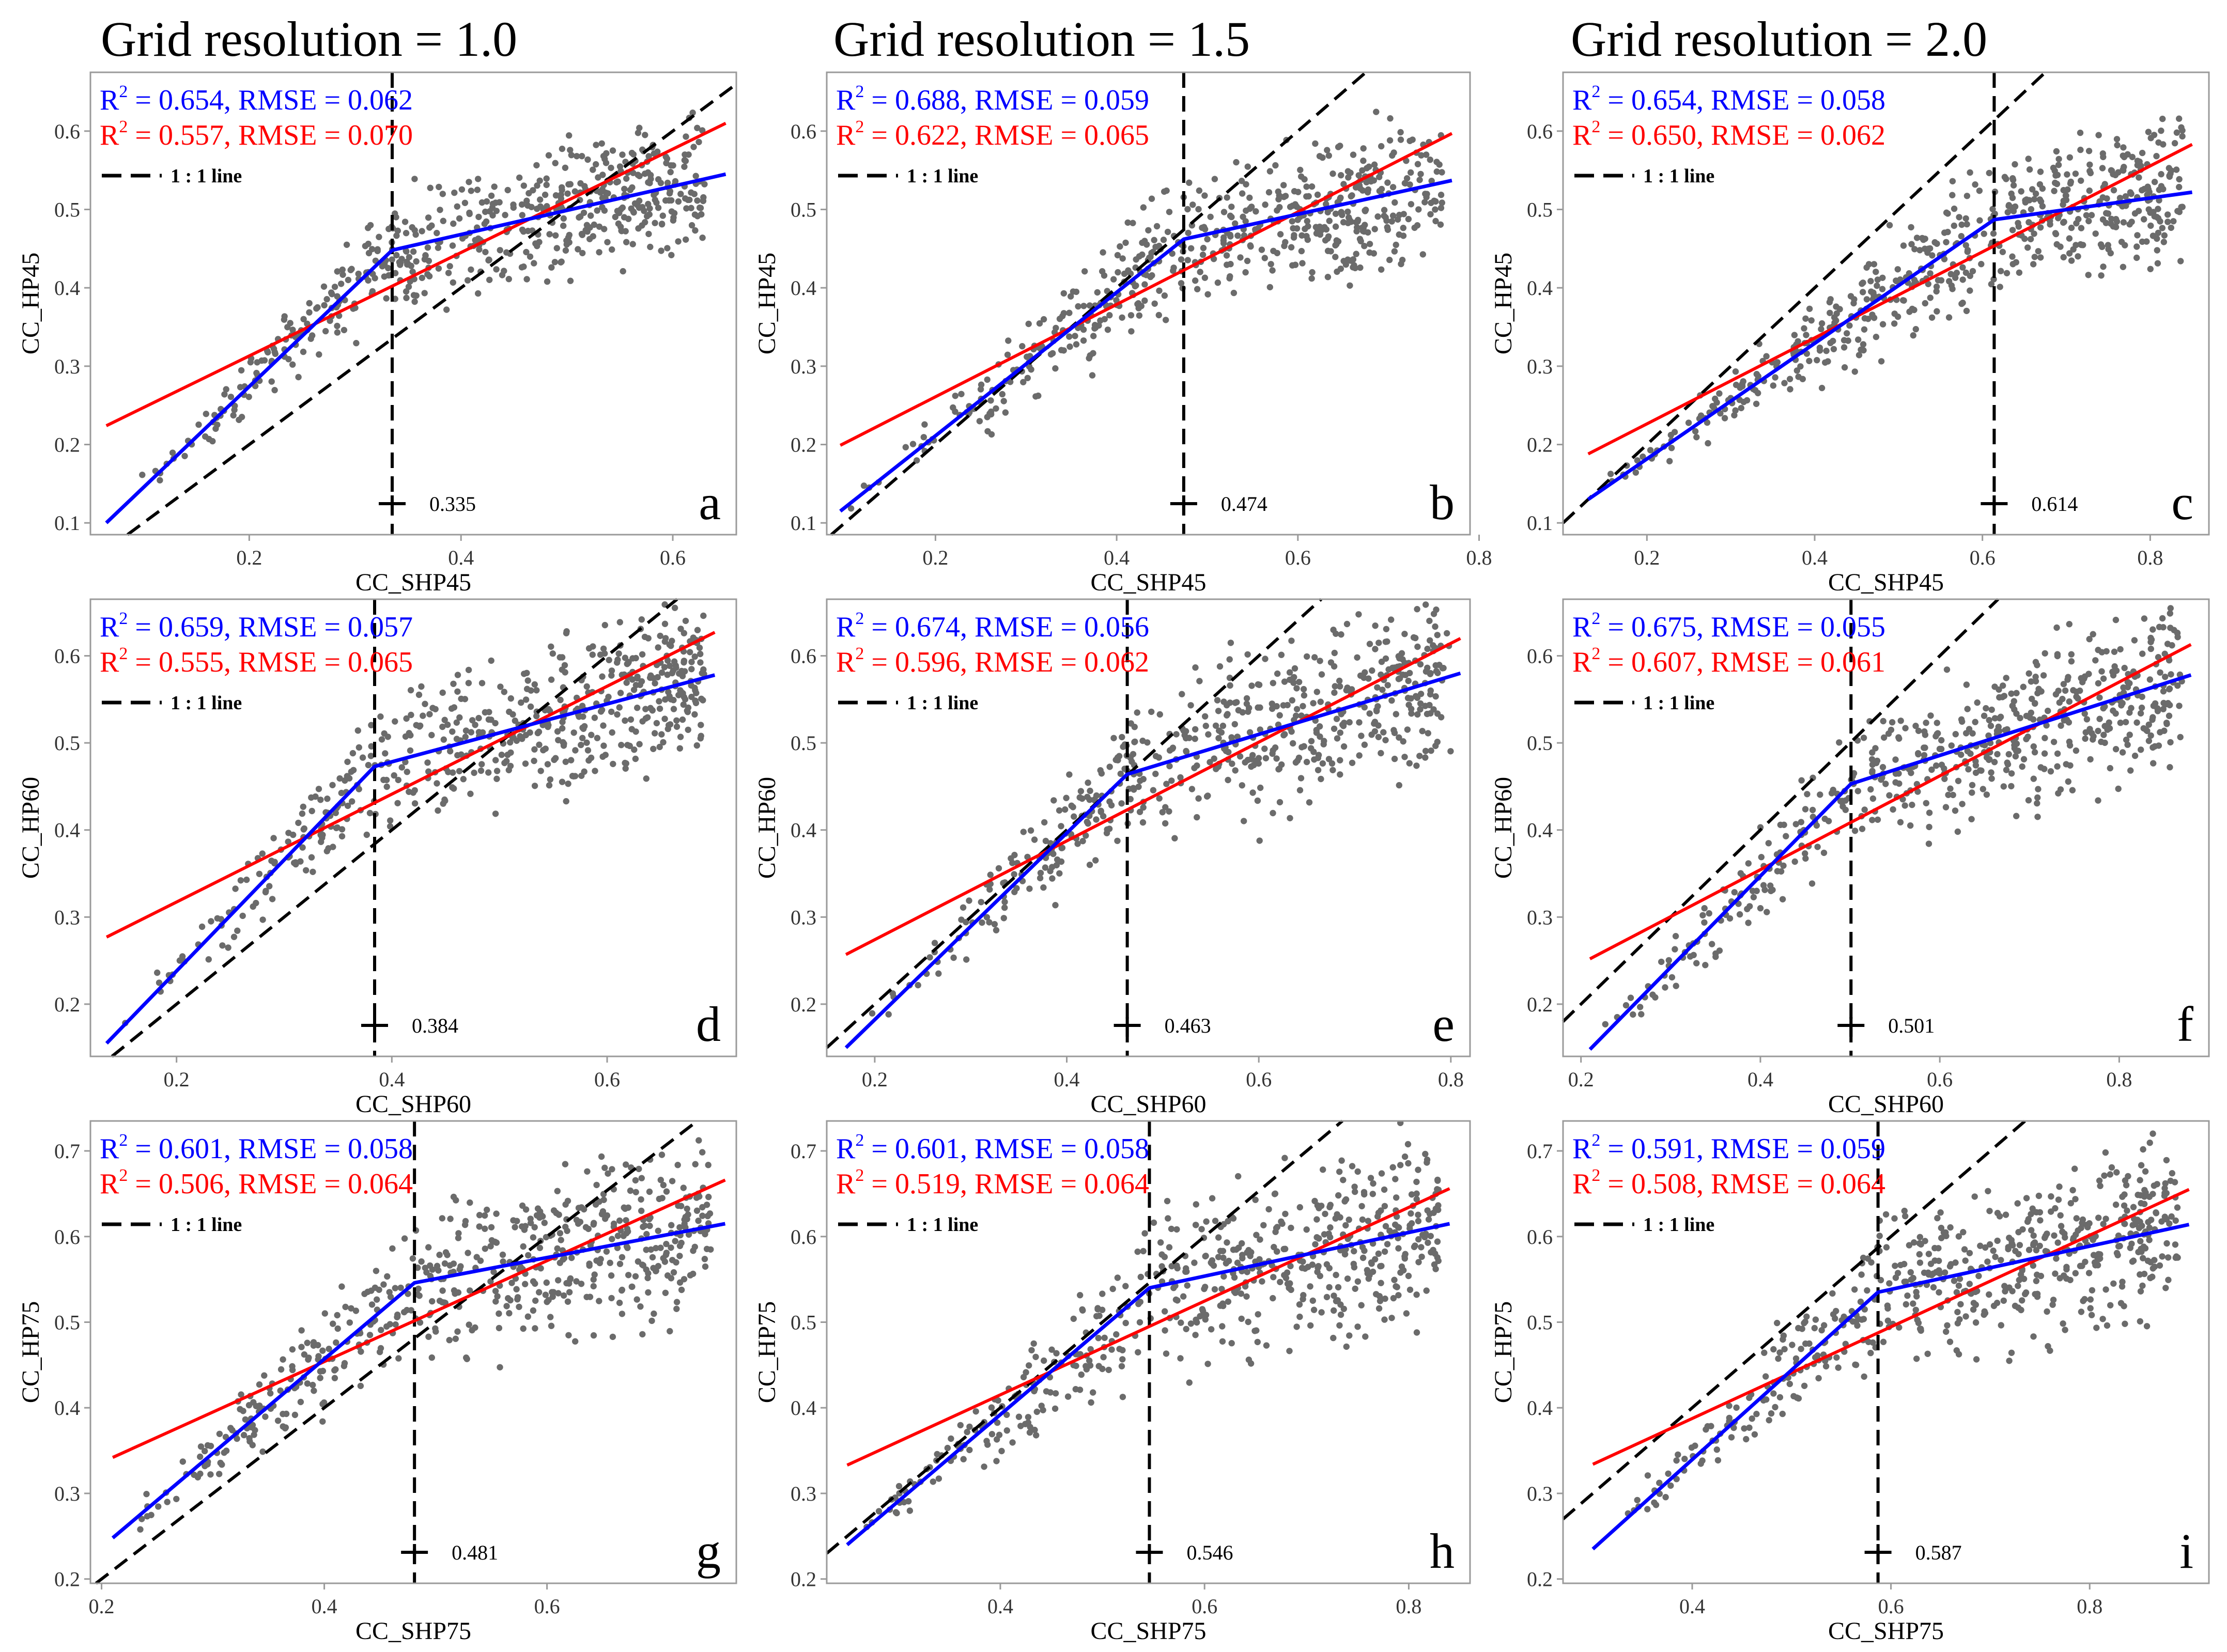 The height and width of the screenshot is (1652, 2227). I want to click on x-tick-label: 0.4, so click(1117, 557).